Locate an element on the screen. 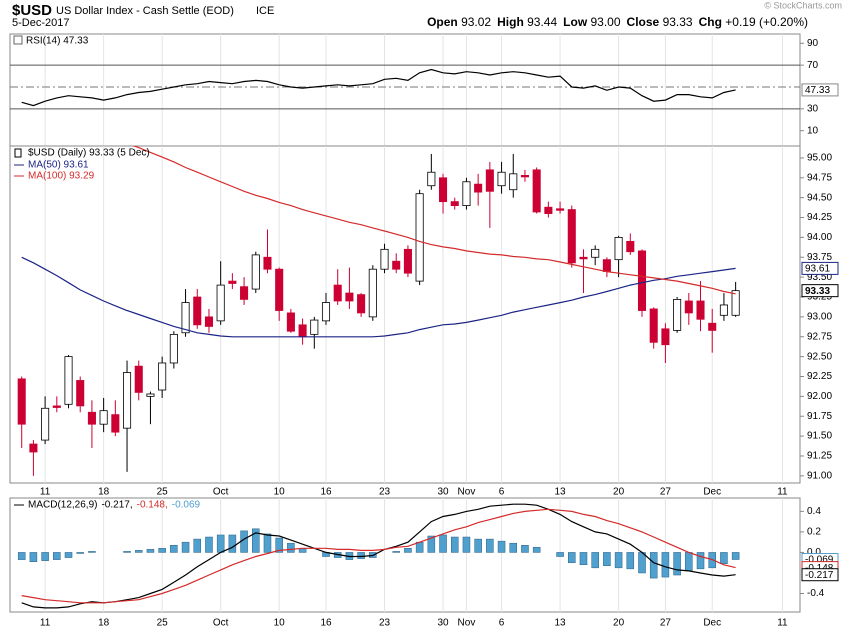 The width and height of the screenshot is (850, 633). rsi-line is located at coordinates (378, 87).